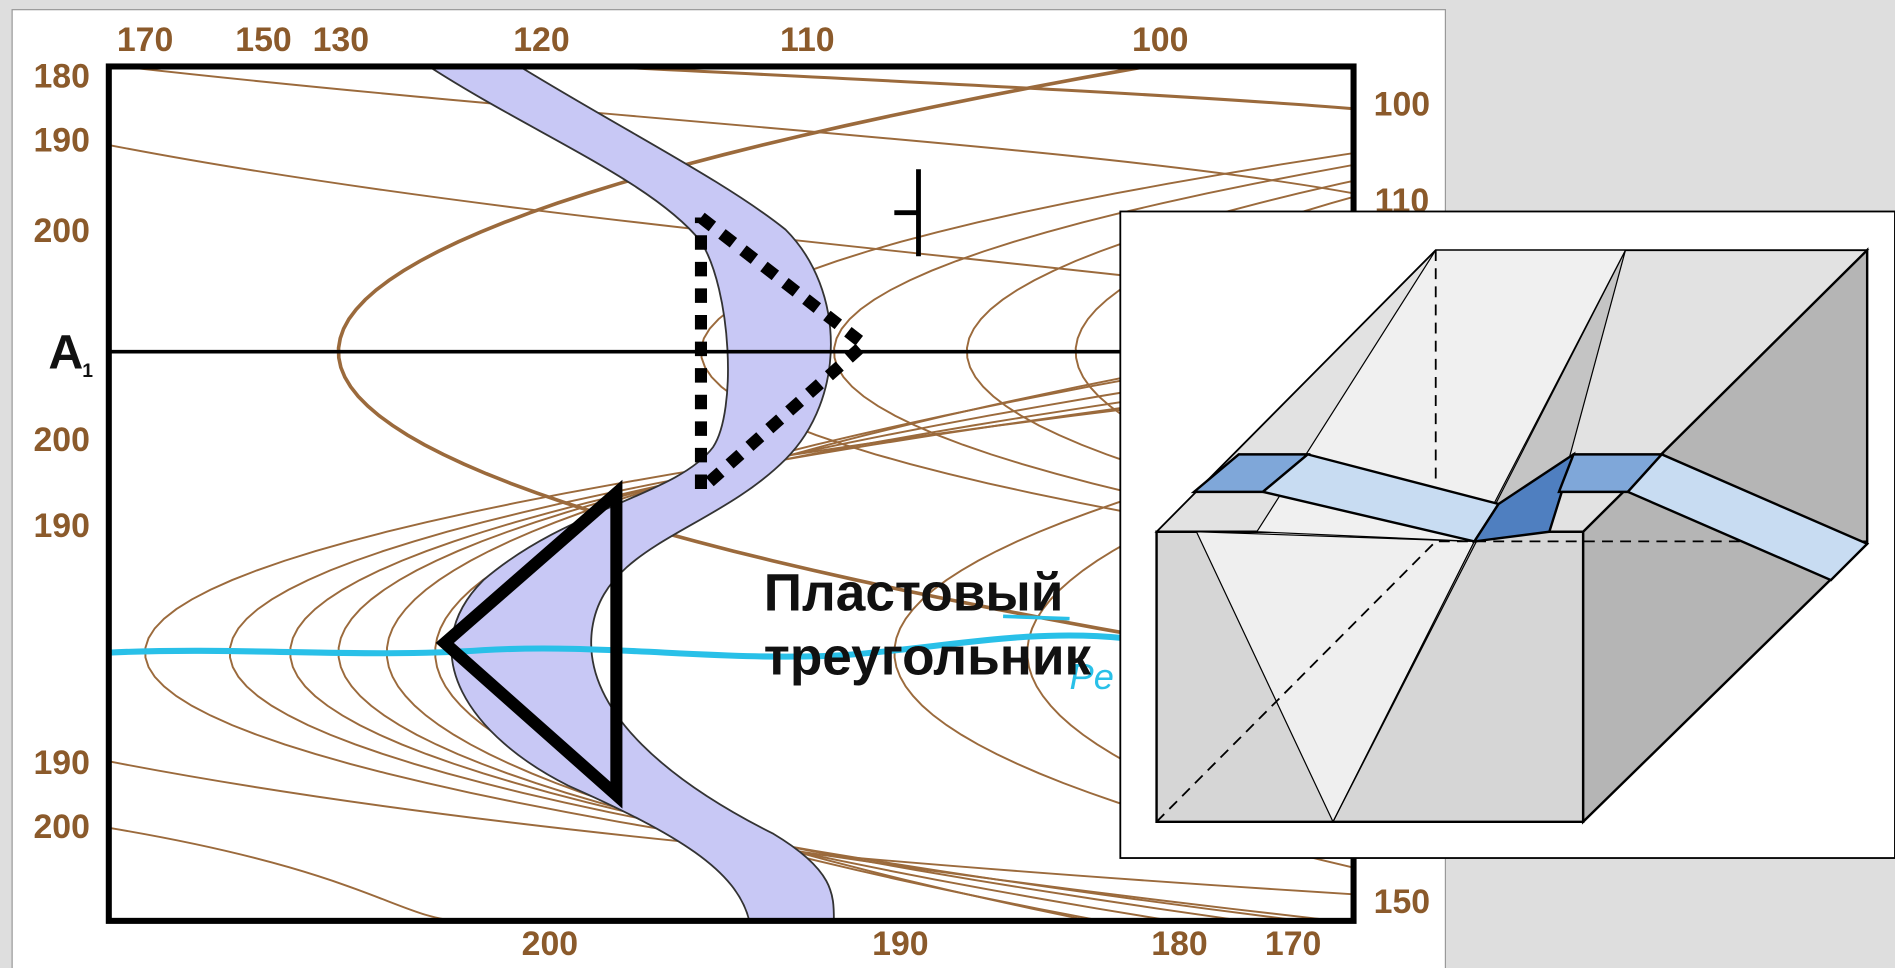  Describe the element at coordinates (87, 371) in the screenshot. I see `section-index: 1` at that location.